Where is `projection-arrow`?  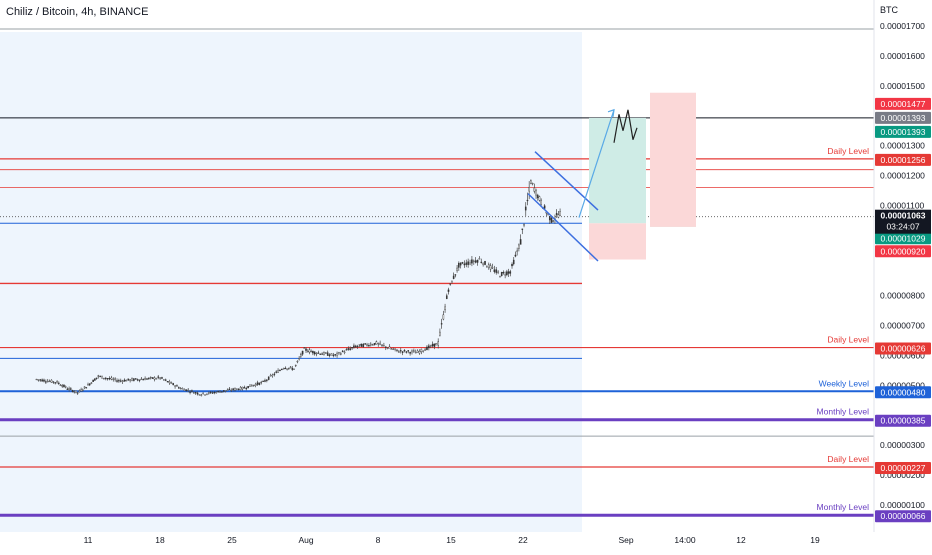
projection-arrow is located at coordinates (596, 163).